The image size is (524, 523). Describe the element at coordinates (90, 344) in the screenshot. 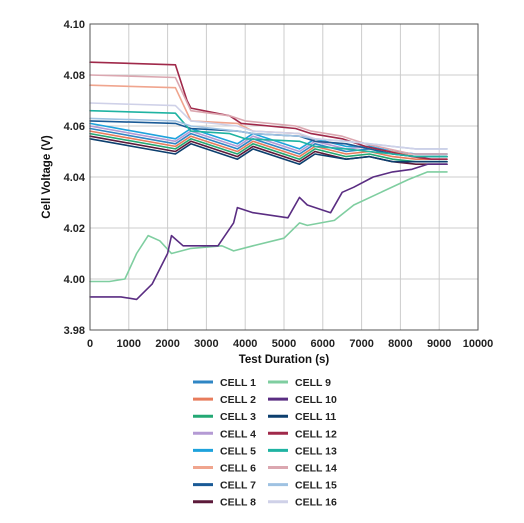

I see `x-tick-label: 0` at that location.